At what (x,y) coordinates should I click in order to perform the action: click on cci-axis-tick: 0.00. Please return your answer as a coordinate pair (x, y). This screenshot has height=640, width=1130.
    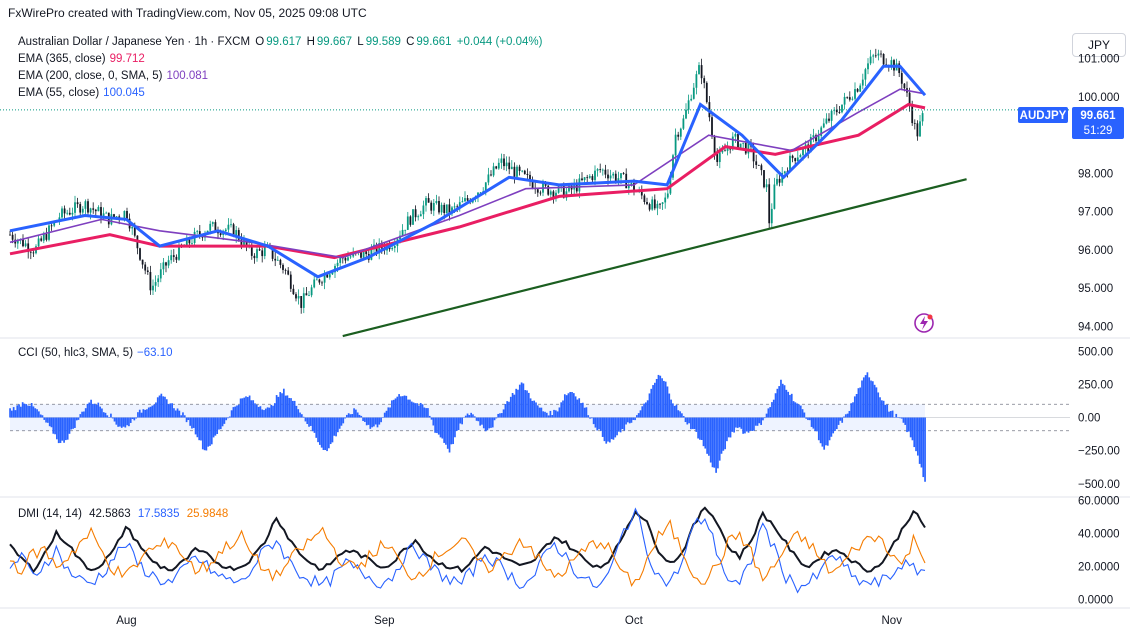
    Looking at the image, I should click on (1089, 419).